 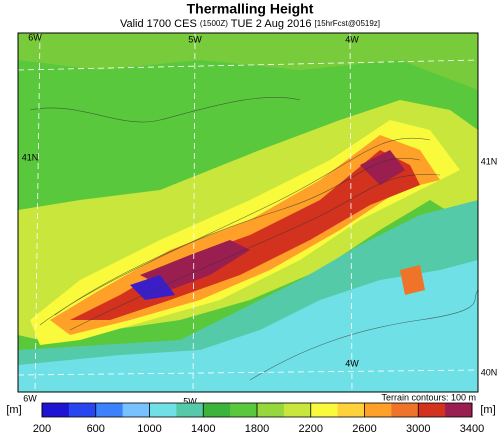 I want to click on colorbar-tick-label: 3000, so click(x=418, y=429).